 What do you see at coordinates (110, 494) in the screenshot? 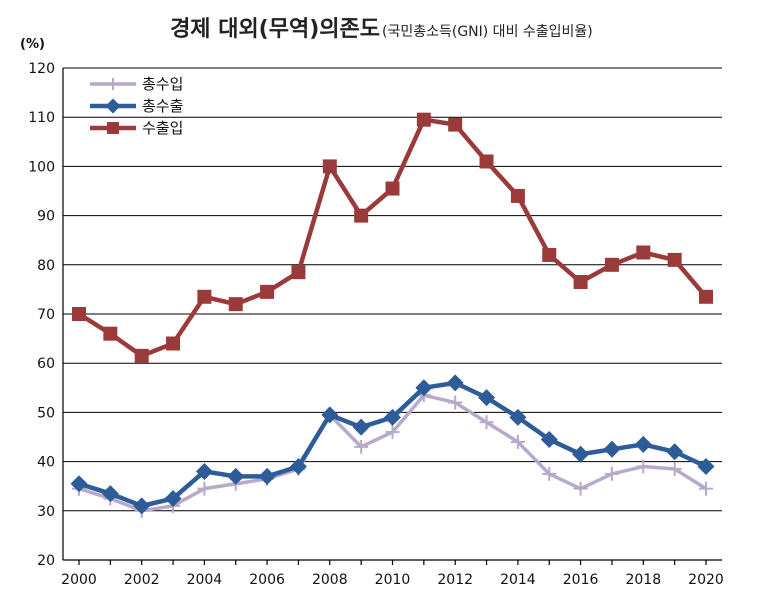
I see `data-point-2-2001` at bounding box center [110, 494].